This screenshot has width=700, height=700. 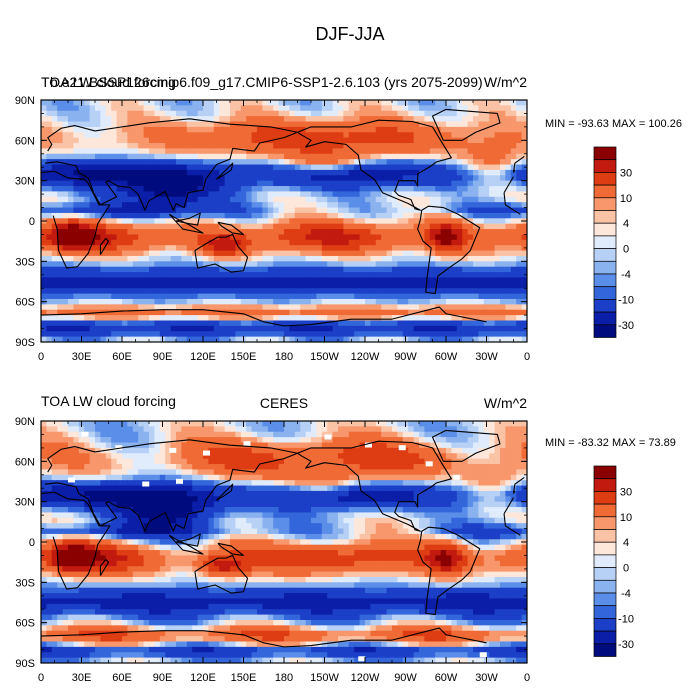 What do you see at coordinates (613, 124) in the screenshot?
I see `panel-stats: MIN = -93.63 MAX = 100.26` at bounding box center [613, 124].